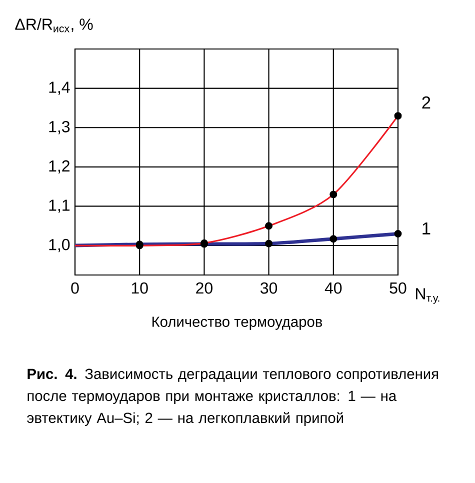  Describe the element at coordinates (269, 288) in the screenshot. I see `x-tick-label: 30` at that location.